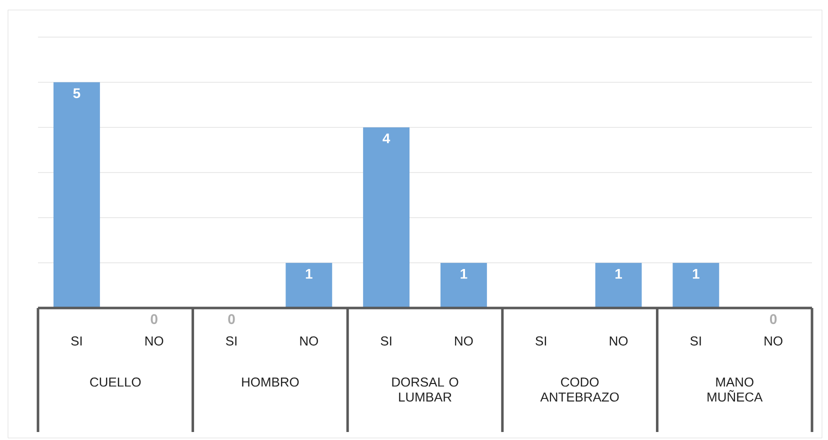  Describe the element at coordinates (425, 390) in the screenshot. I see `text: DORSAL O LUMBAR` at that location.